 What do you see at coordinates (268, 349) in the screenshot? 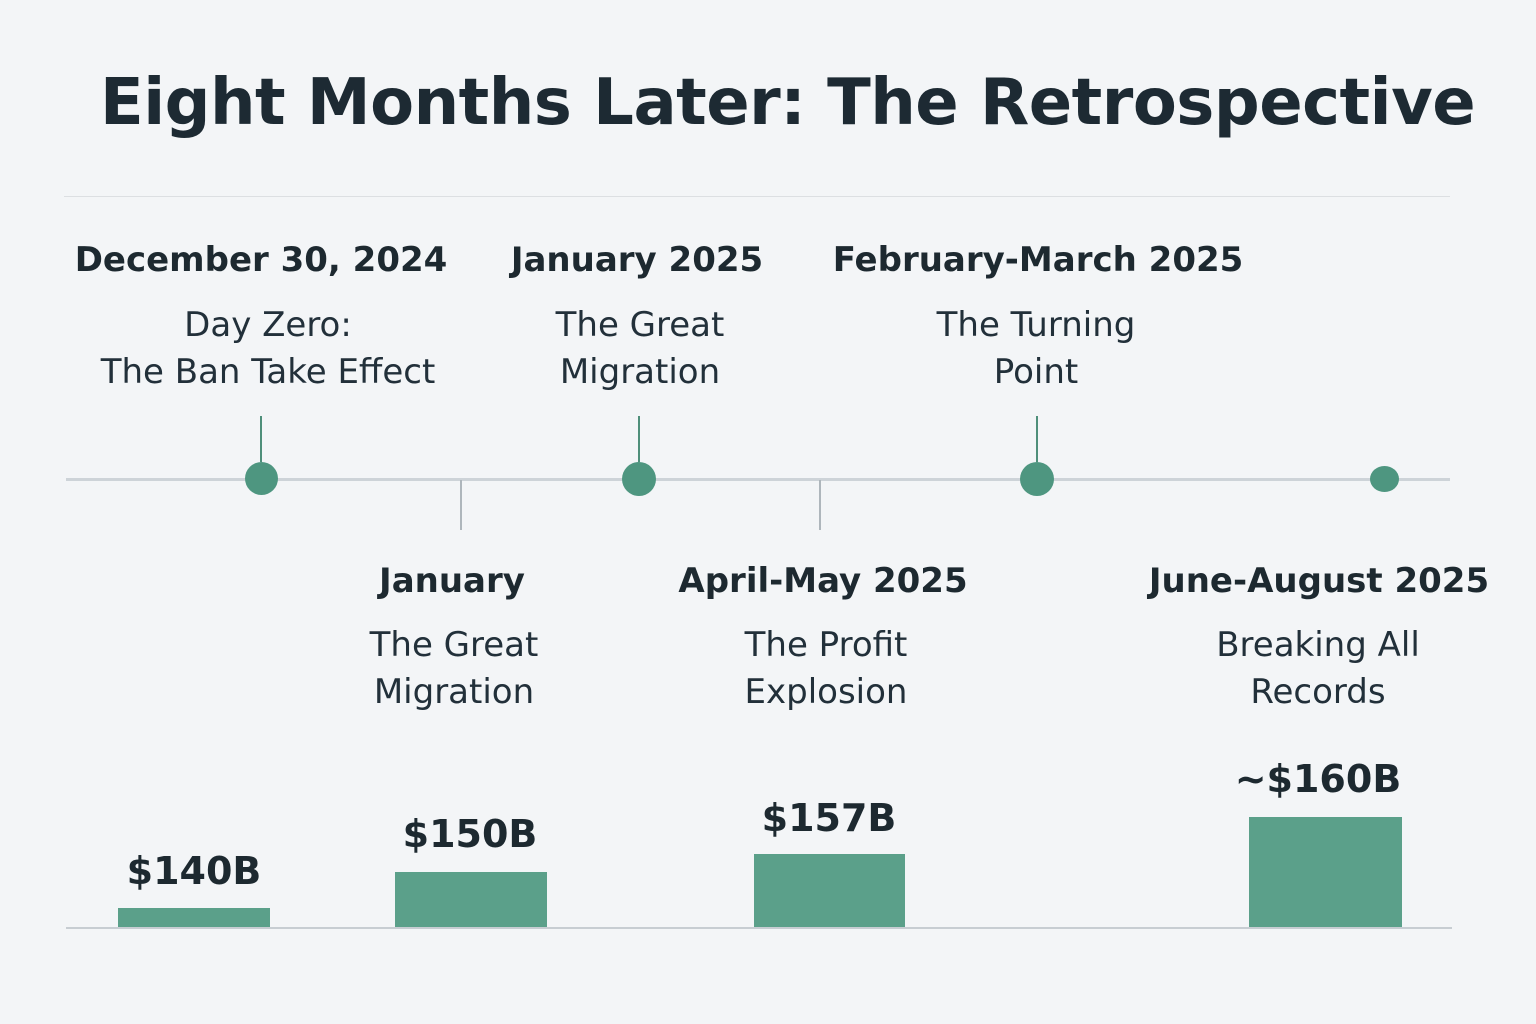
I see `event-description: Day Zero: The Ban Take Effect` at bounding box center [268, 349].